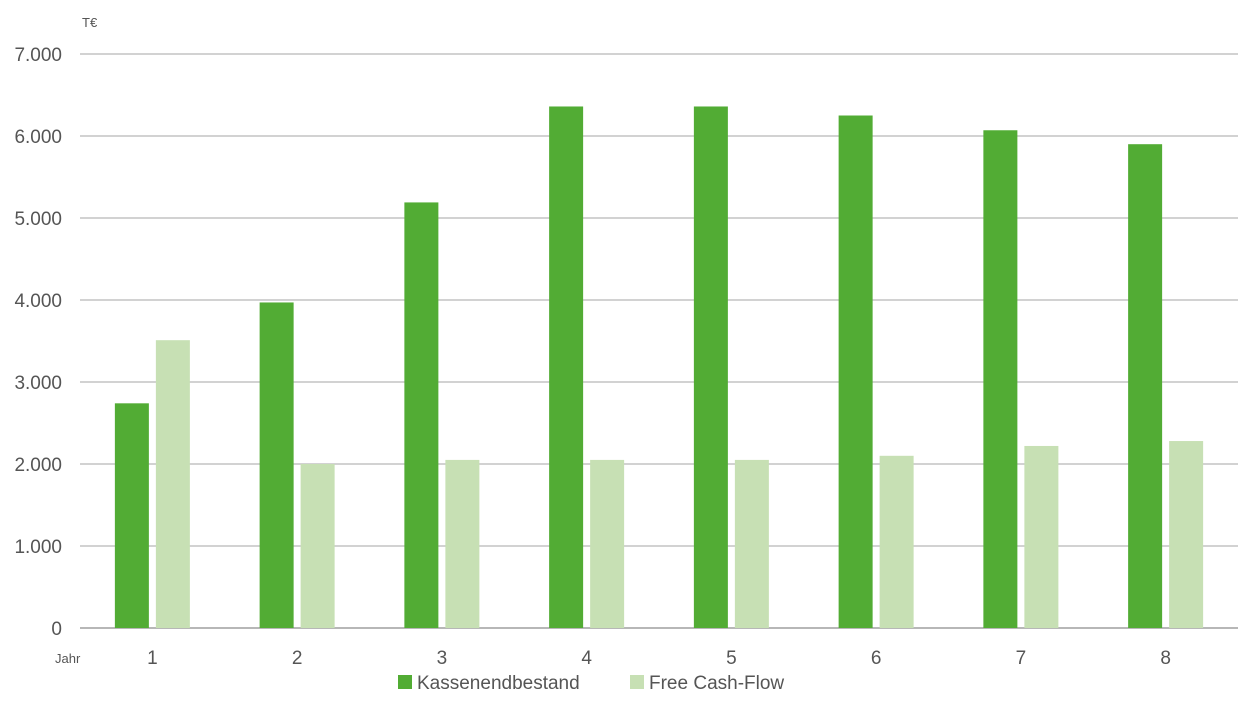 Image resolution: width=1244 pixels, height=704 pixels. I want to click on x-tick-labels: 1 2 3 4 5 6 7 8, so click(659, 658).